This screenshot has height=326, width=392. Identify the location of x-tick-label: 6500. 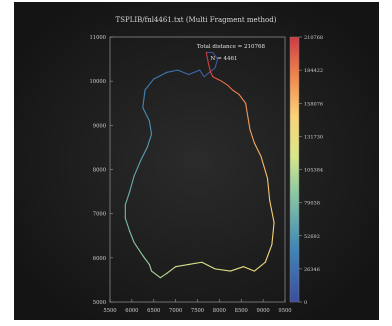
(153, 311).